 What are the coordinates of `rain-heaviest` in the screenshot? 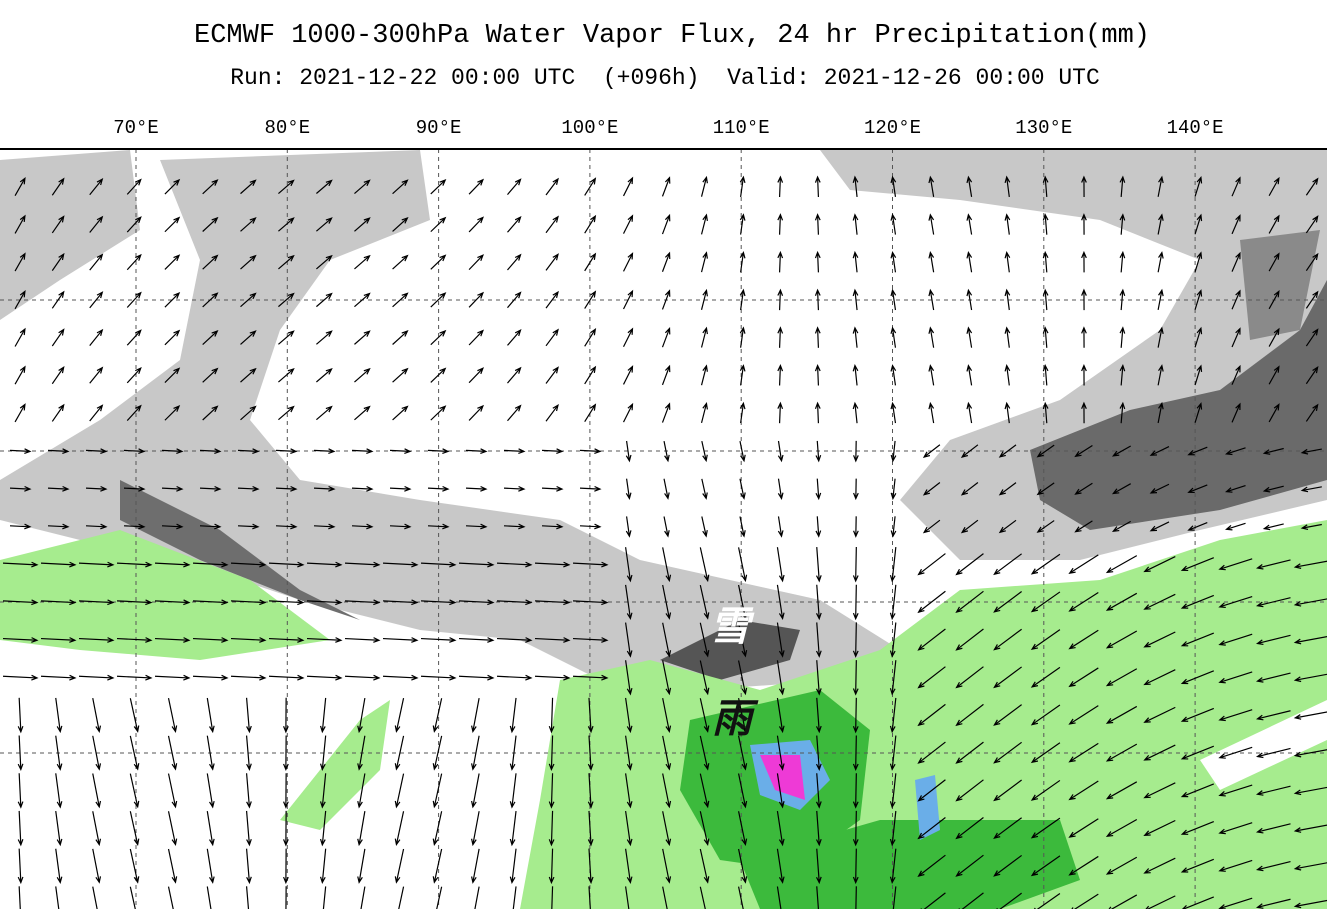 It's located at (782, 777).